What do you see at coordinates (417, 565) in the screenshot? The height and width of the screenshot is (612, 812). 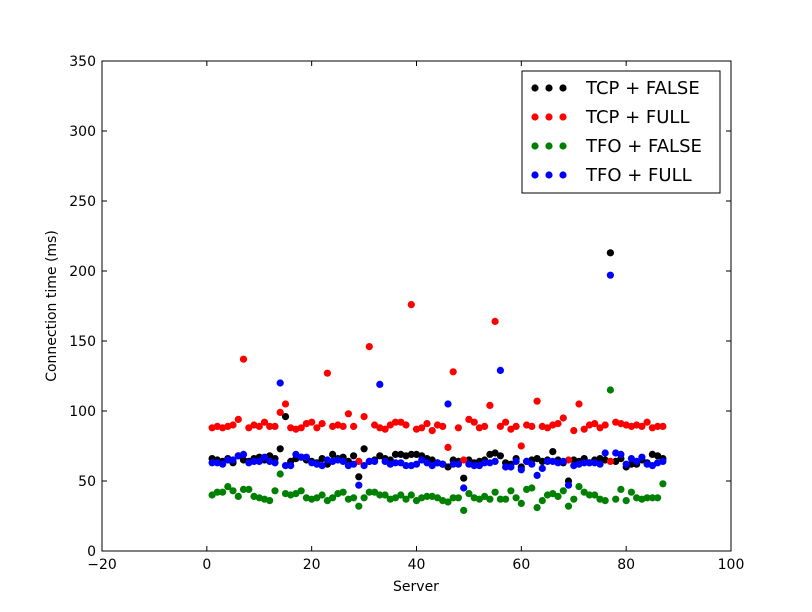 I see `x-tick-label: 40` at bounding box center [417, 565].